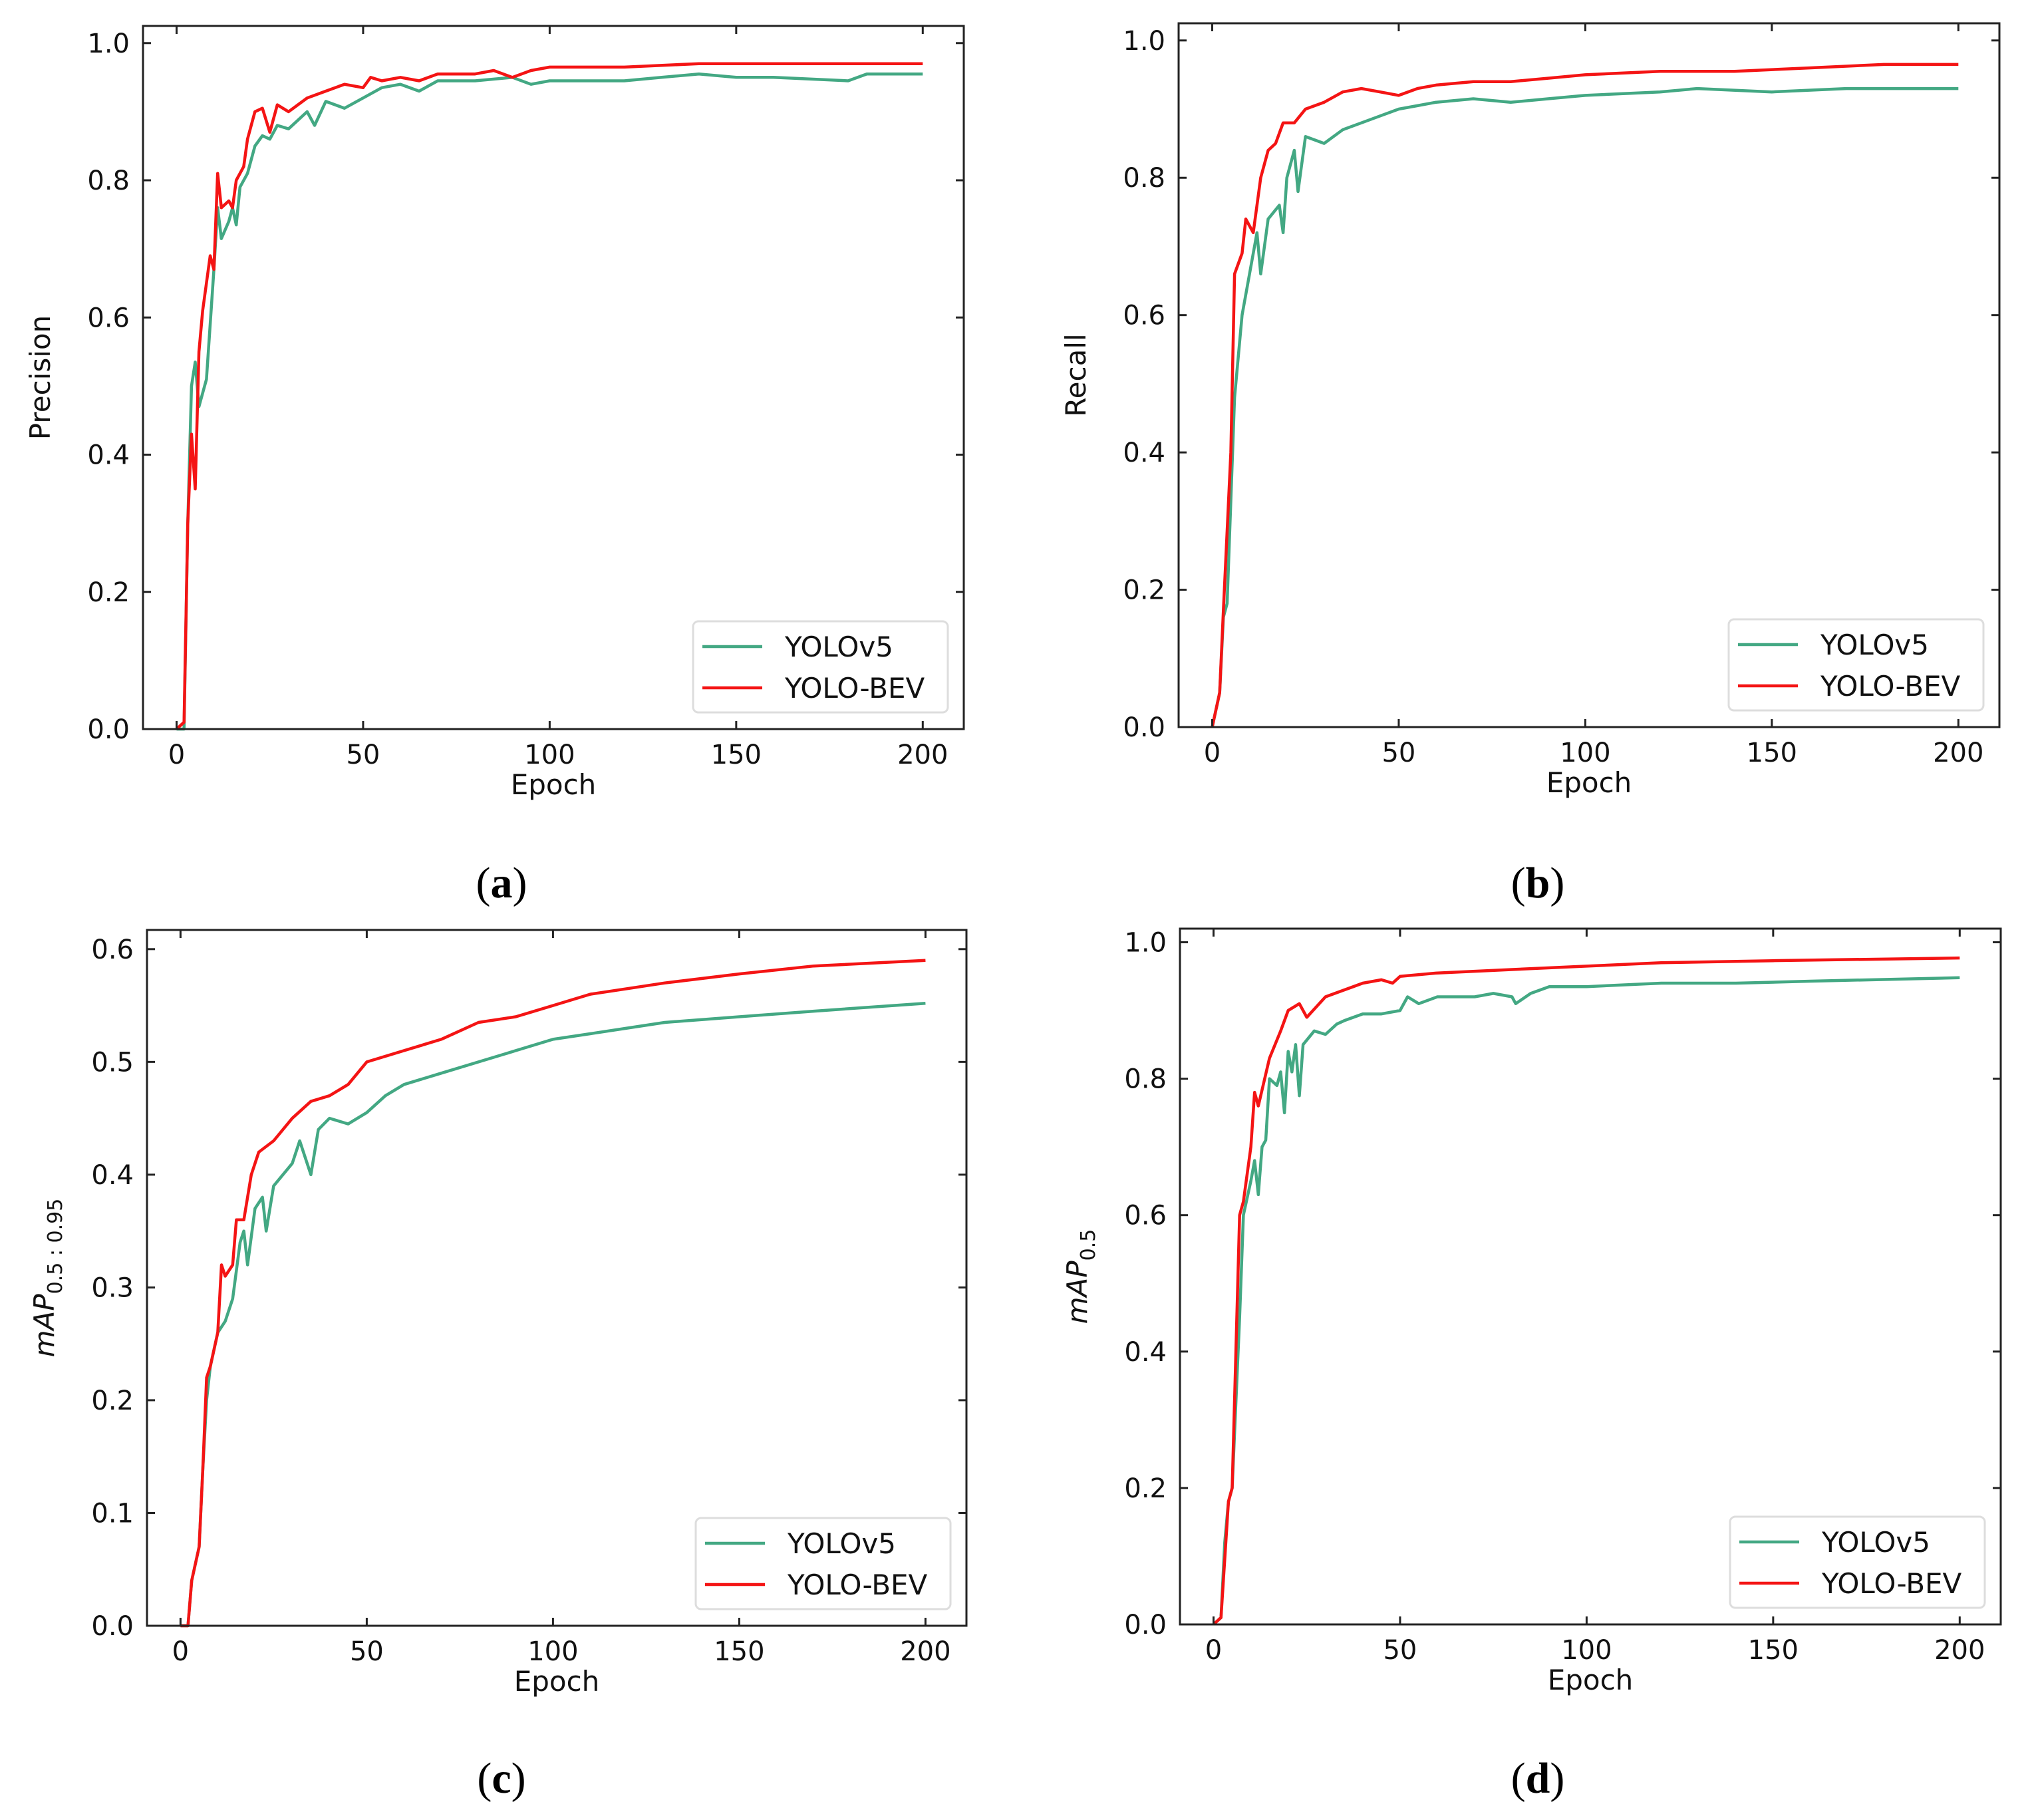  What do you see at coordinates (1088, 1245) in the screenshot?
I see `y-axis-label-subscript: 0.5` at bounding box center [1088, 1245].